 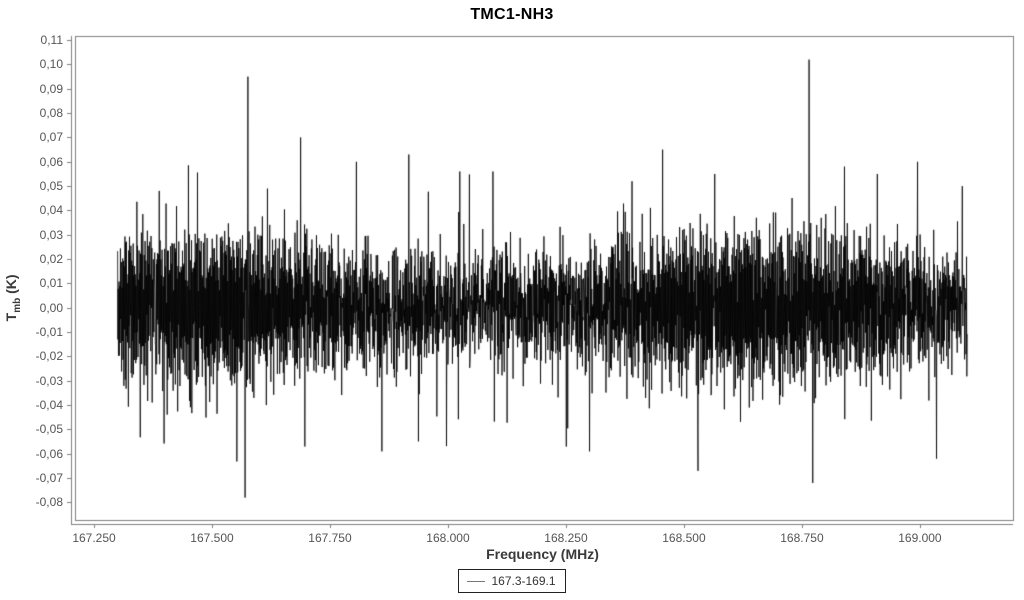 I want to click on y-tick-label: 0,08, so click(x=51, y=113).